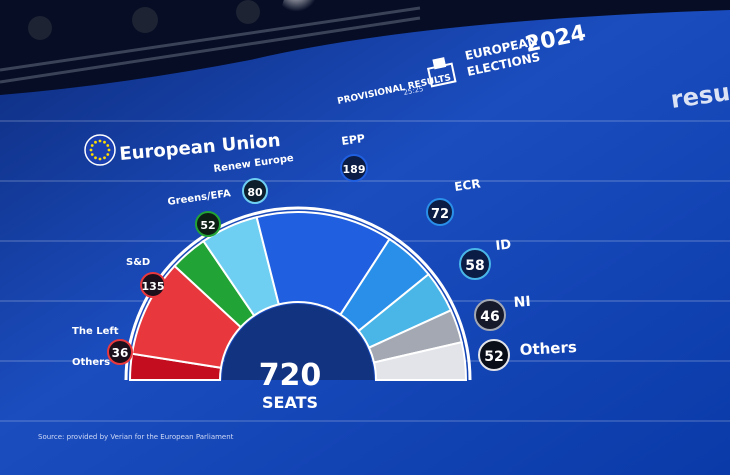 The height and width of the screenshot is (475, 730). What do you see at coordinates (290, 402) in the screenshot?
I see `total-seats-label: SEATS` at bounding box center [290, 402].